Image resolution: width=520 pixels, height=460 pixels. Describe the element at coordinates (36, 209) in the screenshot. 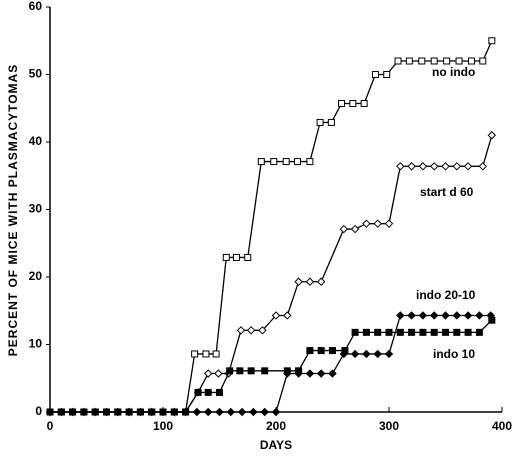

I see `y-tick-label: 30` at that location.